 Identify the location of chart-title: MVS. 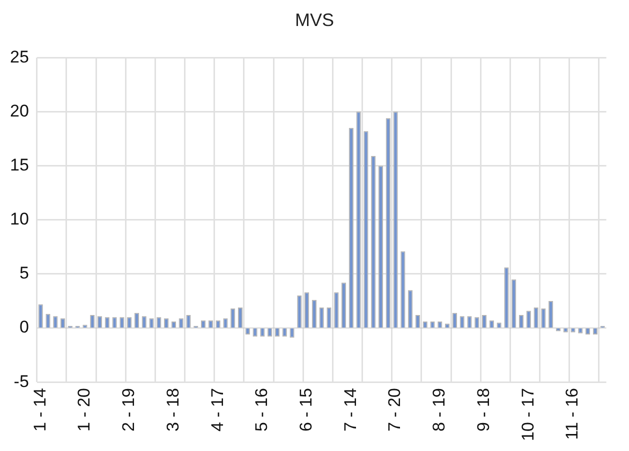
(314, 20).